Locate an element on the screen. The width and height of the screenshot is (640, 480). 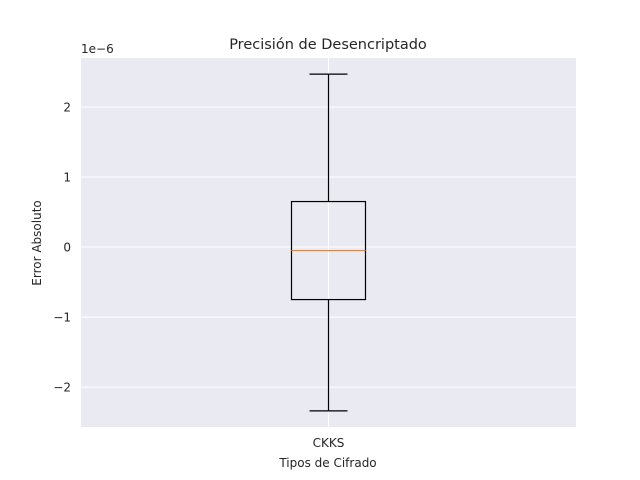
y-tick-label: 2 is located at coordinates (67, 108).